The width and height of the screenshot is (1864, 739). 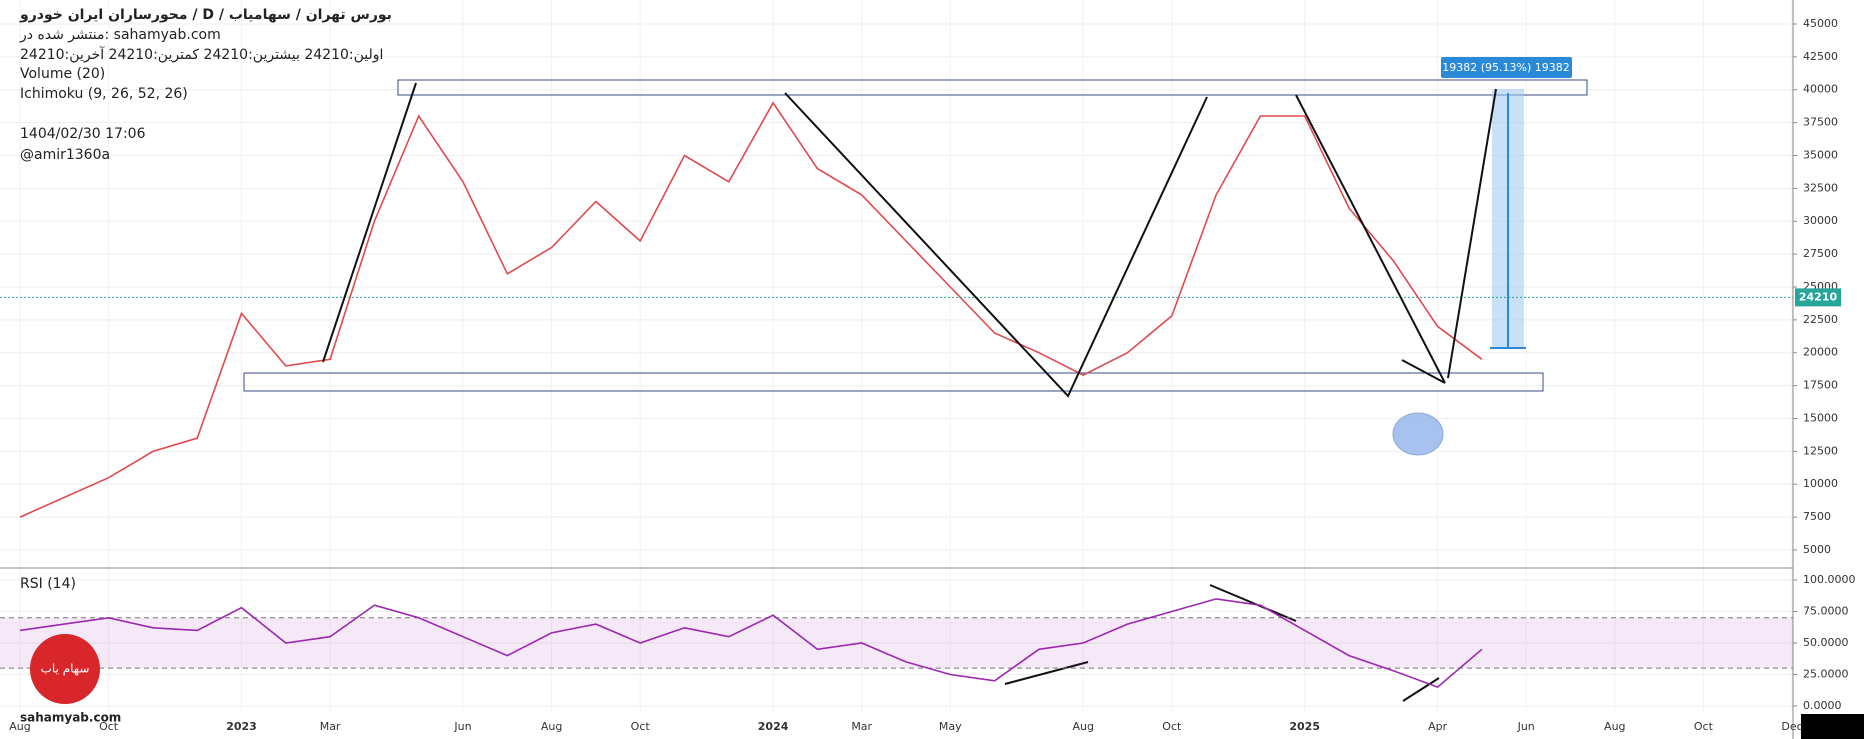 What do you see at coordinates (1820, 122) in the screenshot?
I see `y-tick-label: 37500` at bounding box center [1820, 122].